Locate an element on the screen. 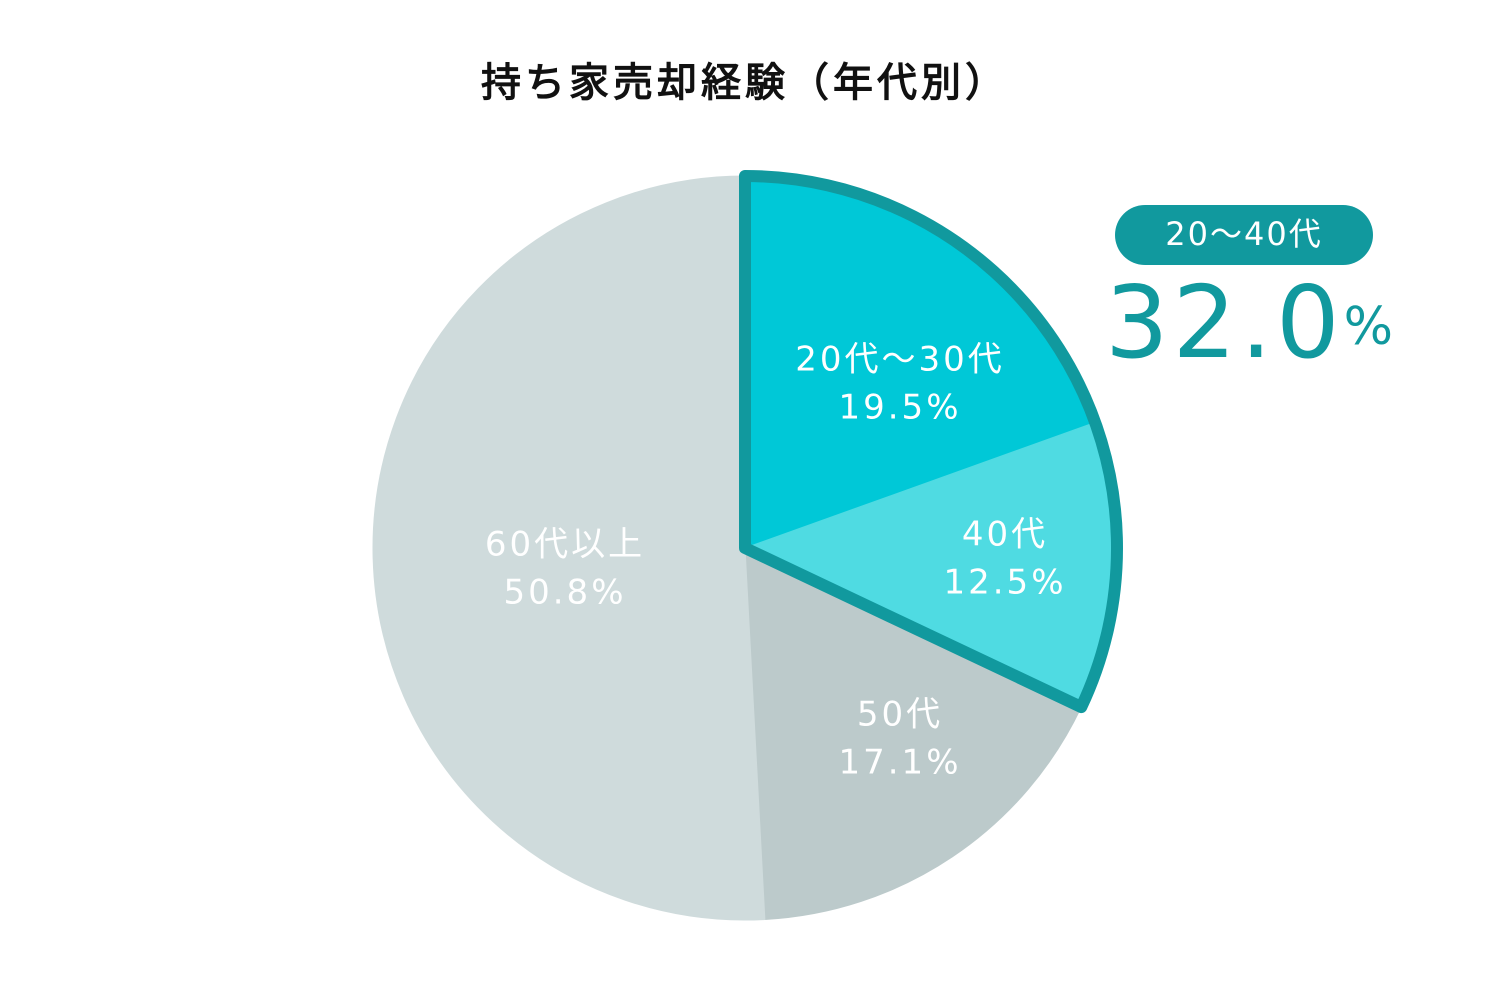 This screenshot has width=1500, height=1000. chart-title: 持ち家売却経験（年代別） is located at coordinates (745, 83).